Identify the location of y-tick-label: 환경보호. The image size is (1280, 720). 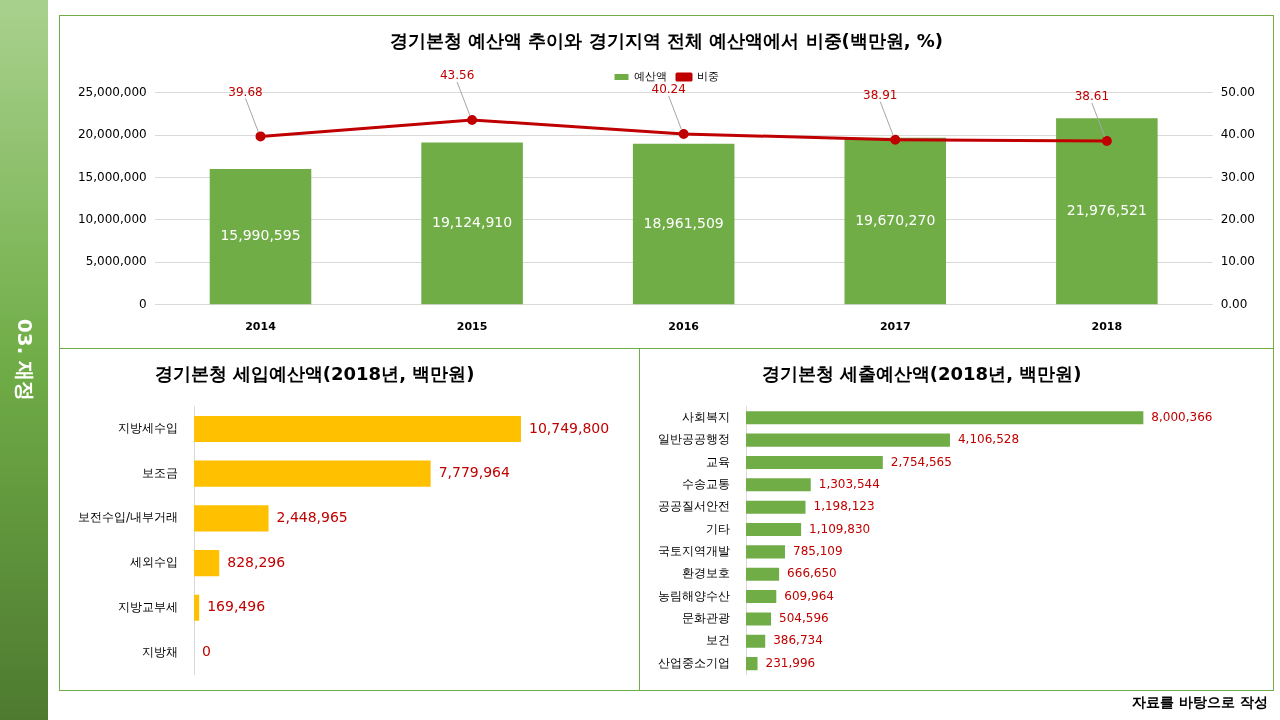
(706, 573).